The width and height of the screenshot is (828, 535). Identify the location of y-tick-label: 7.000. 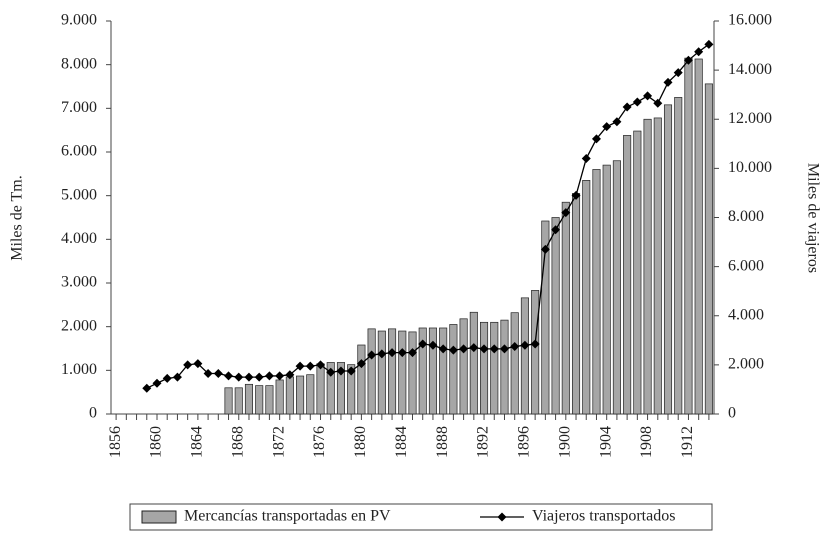
(79, 107).